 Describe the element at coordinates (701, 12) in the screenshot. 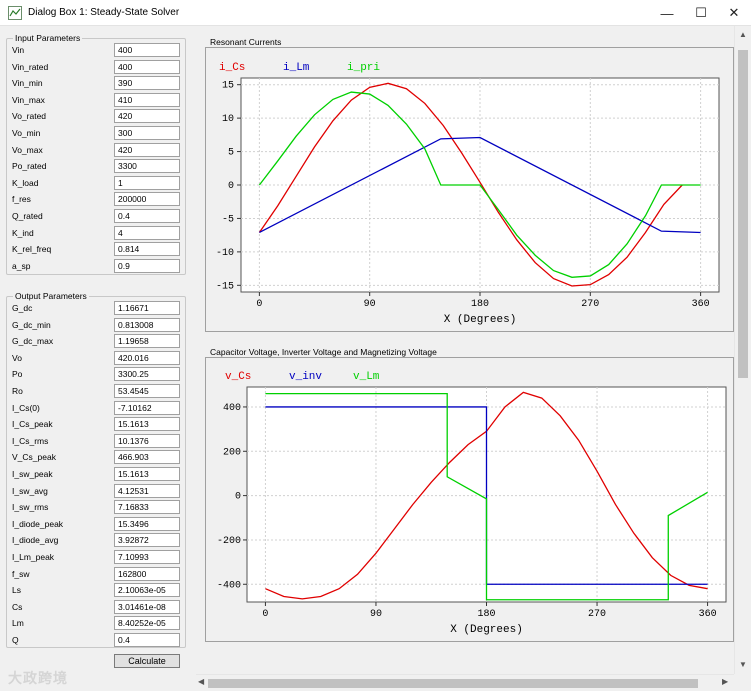

I see `maximize-button: ☐` at that location.